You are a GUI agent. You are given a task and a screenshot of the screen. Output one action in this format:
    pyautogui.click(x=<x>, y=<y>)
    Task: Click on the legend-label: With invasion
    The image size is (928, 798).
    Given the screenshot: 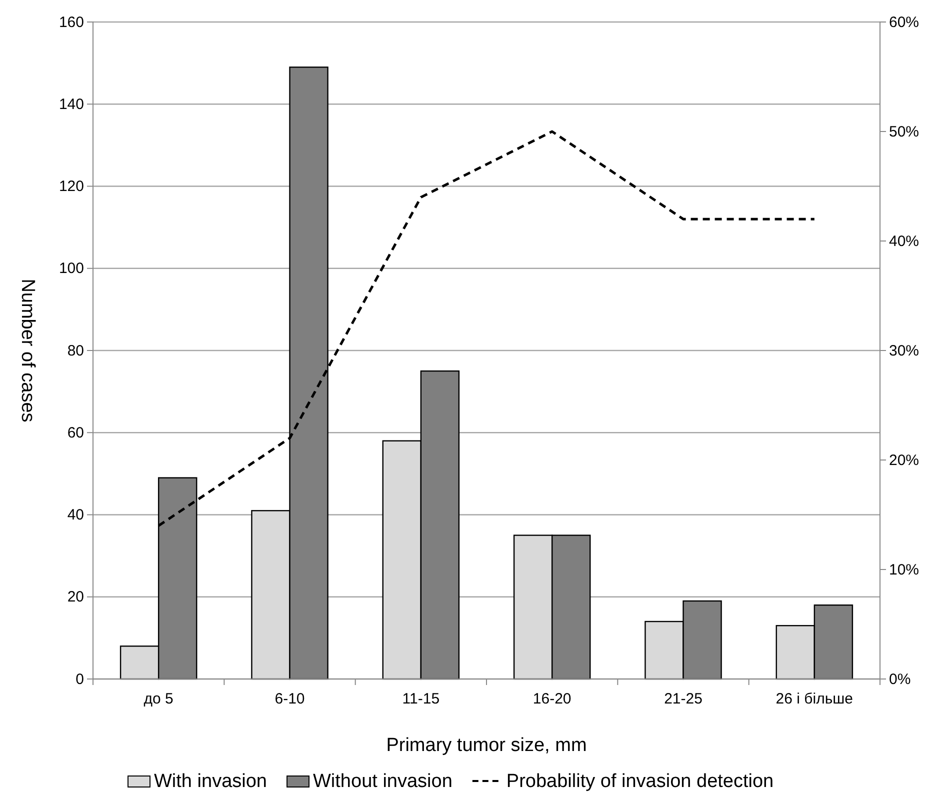 What is the action you would take?
    pyautogui.click(x=210, y=781)
    